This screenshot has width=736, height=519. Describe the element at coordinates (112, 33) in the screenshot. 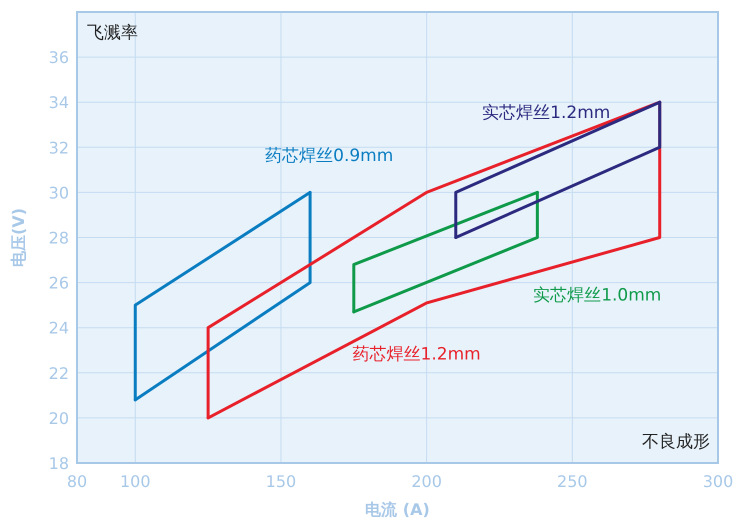

I see `annotation: 飞溅率` at that location.